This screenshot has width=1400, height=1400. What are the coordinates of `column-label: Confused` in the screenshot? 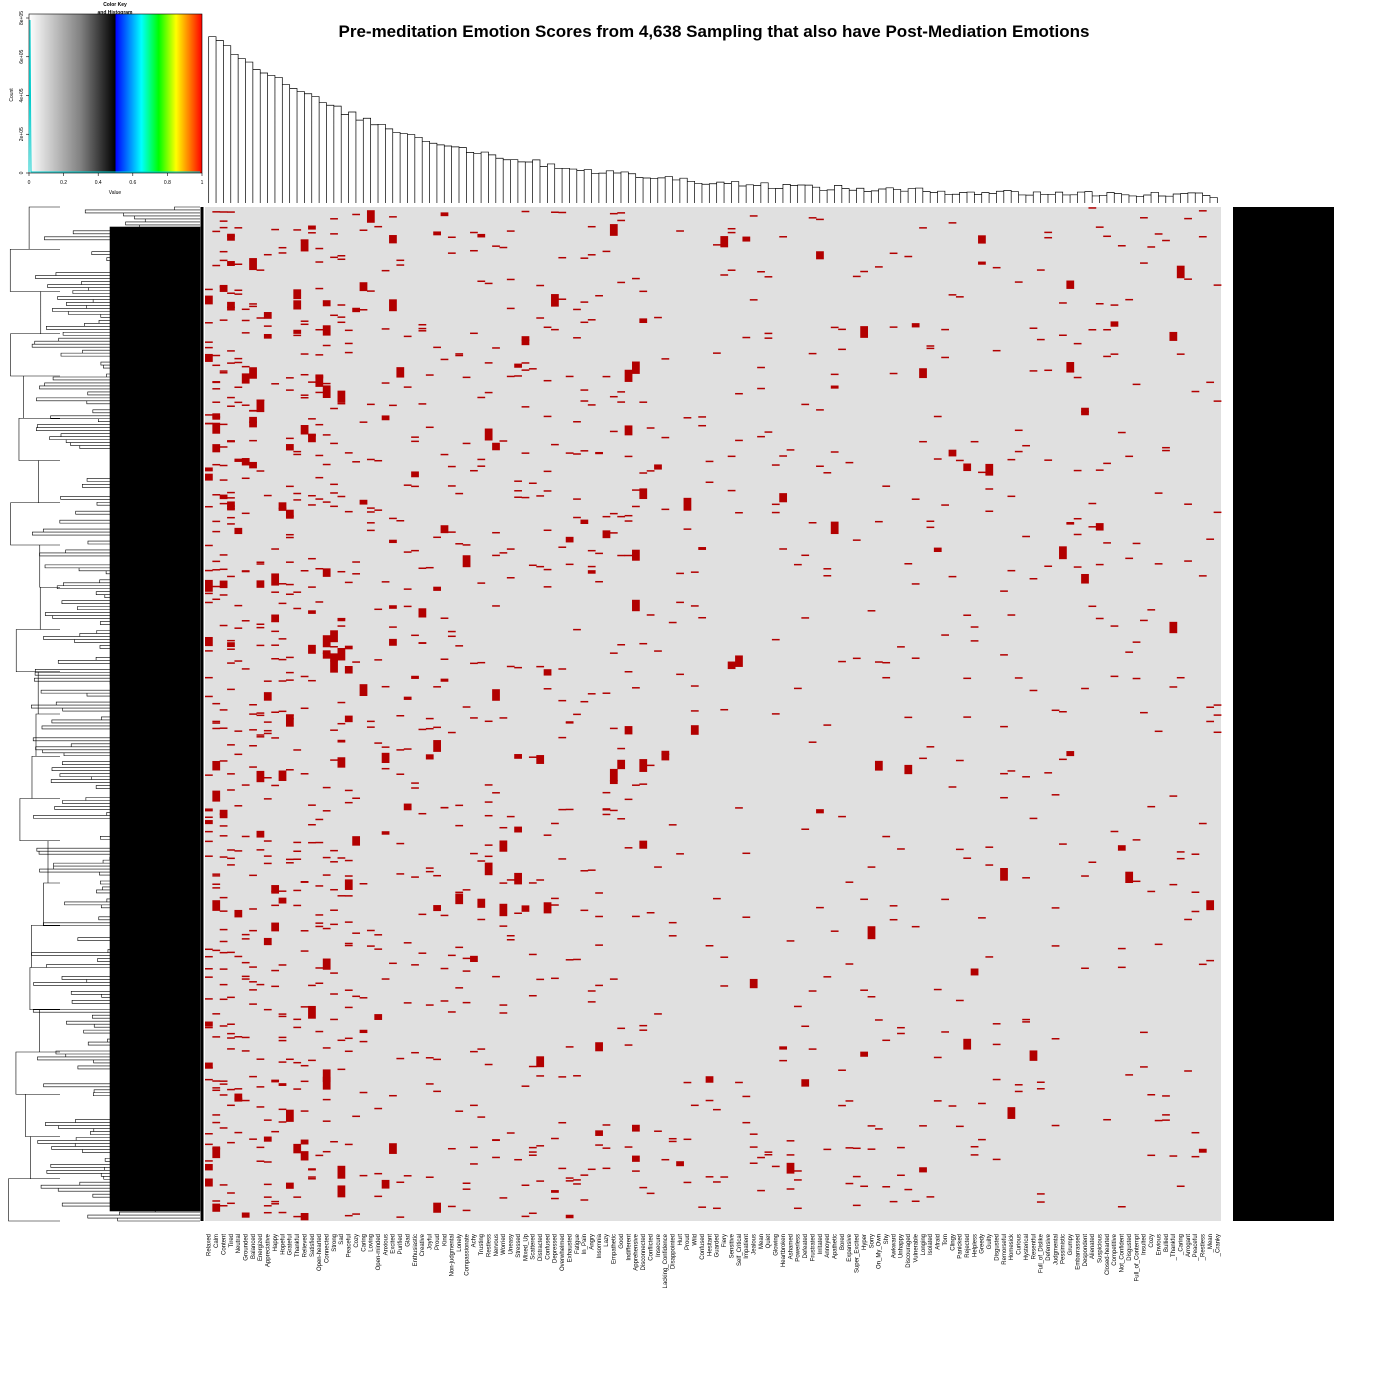 It's located at (703, 1247).